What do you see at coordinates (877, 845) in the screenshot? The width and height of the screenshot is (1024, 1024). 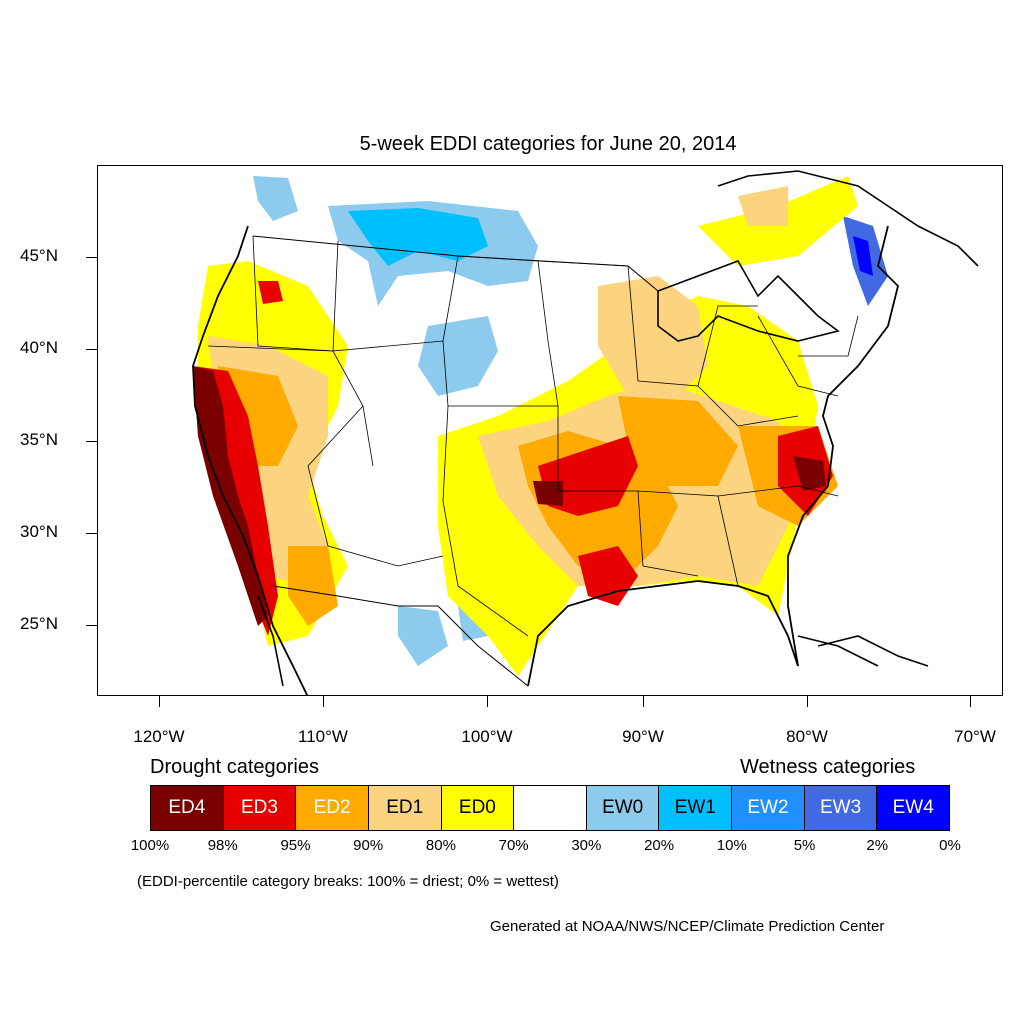 I see `percentile-break-label: 2%` at bounding box center [877, 845].